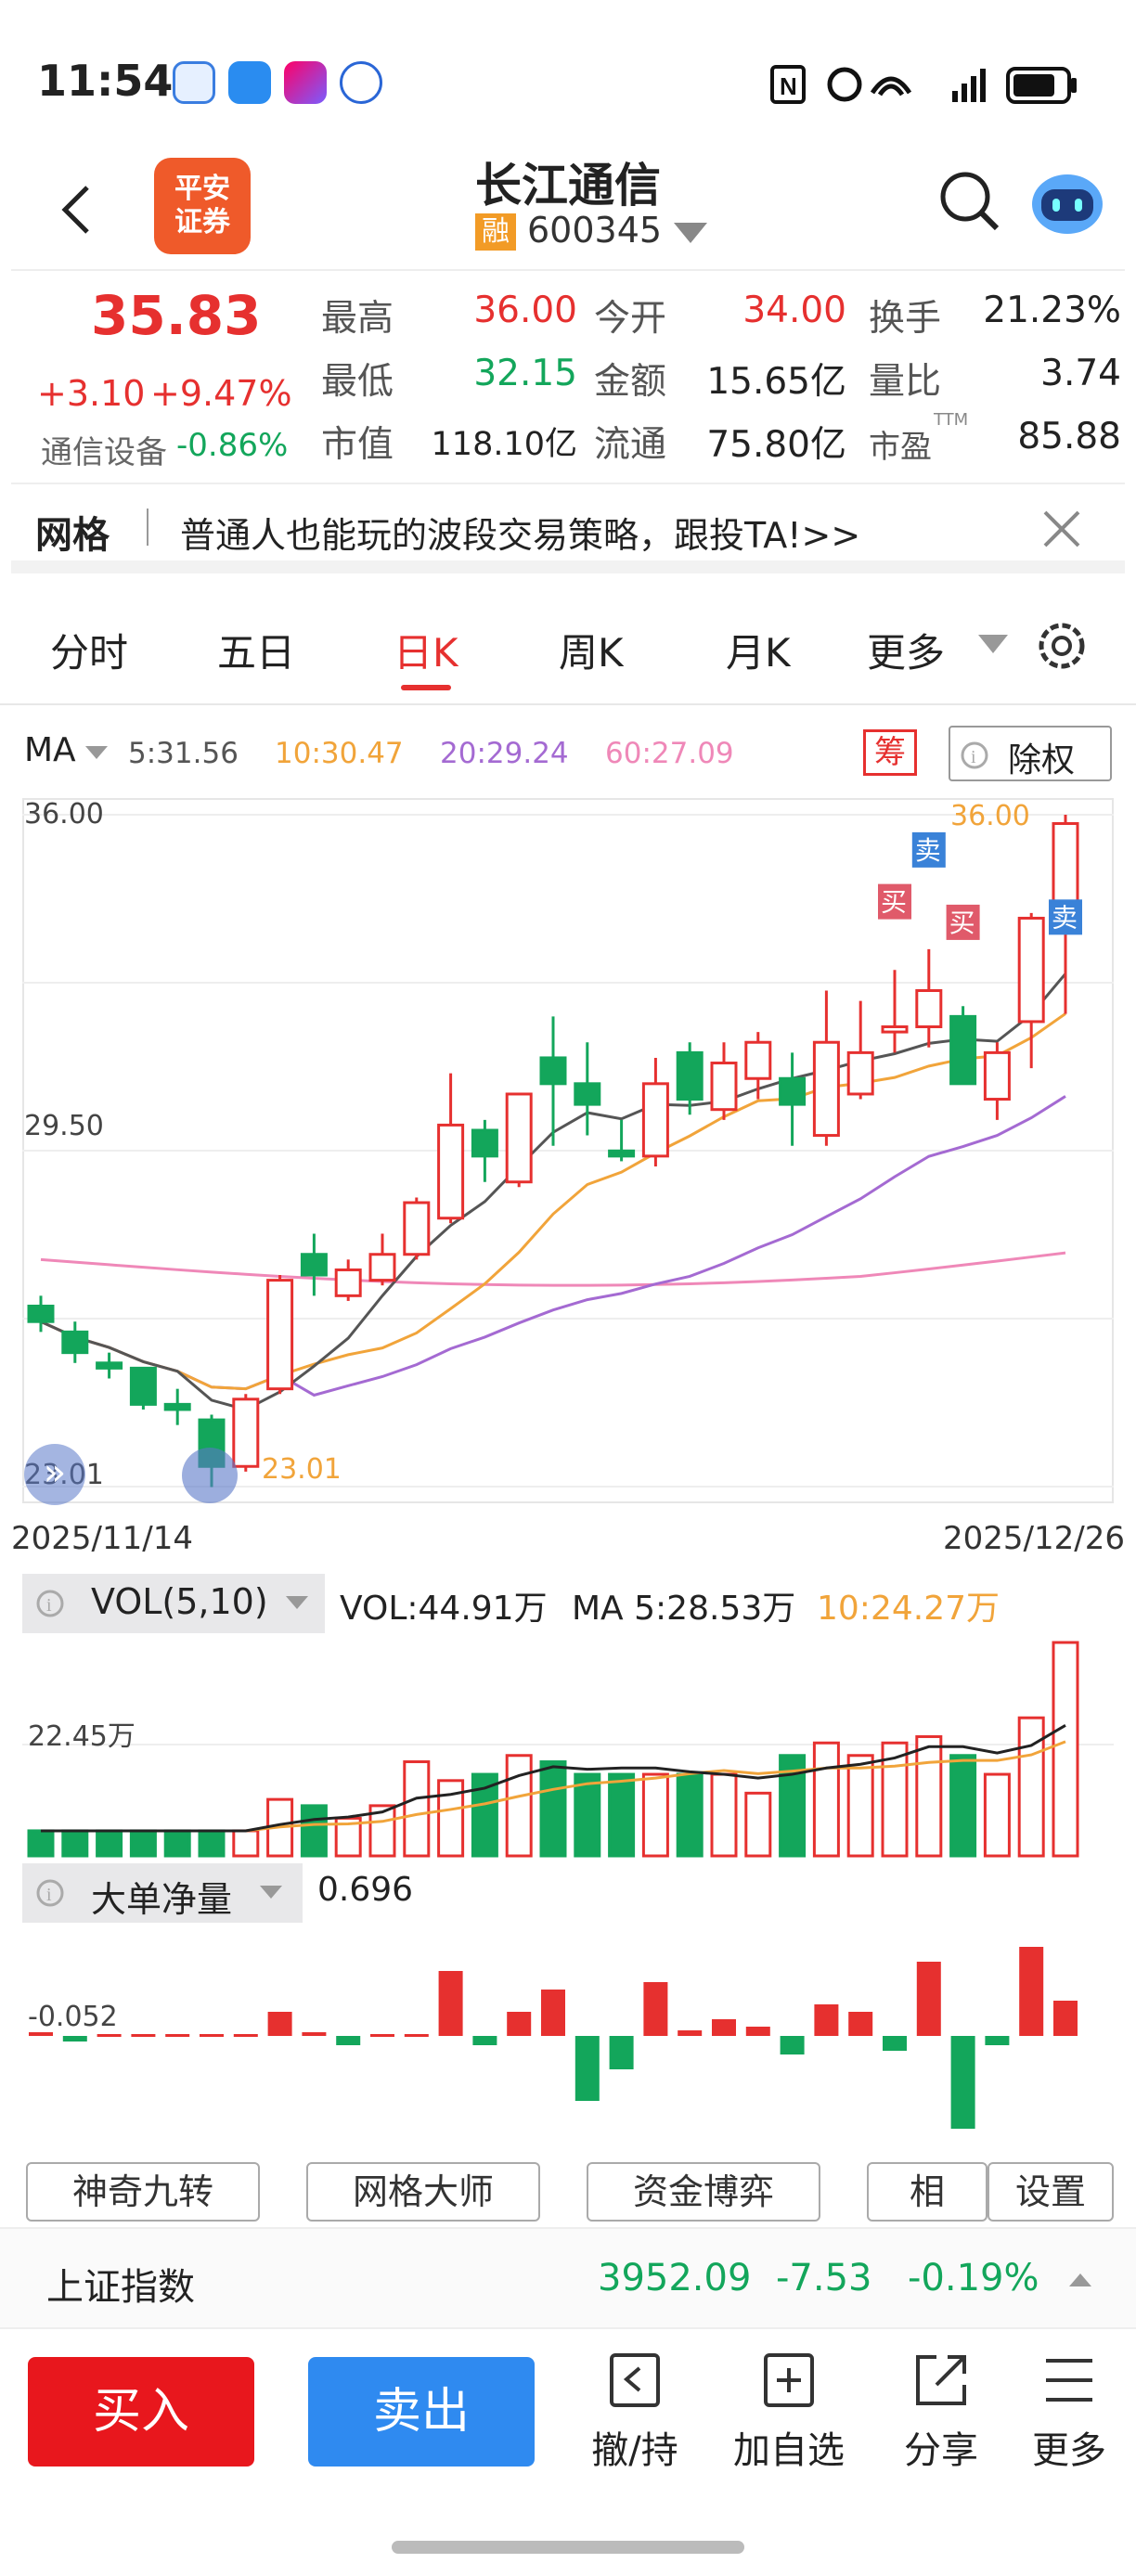  I want to click on tab-daily-k: 日K, so click(426, 653).